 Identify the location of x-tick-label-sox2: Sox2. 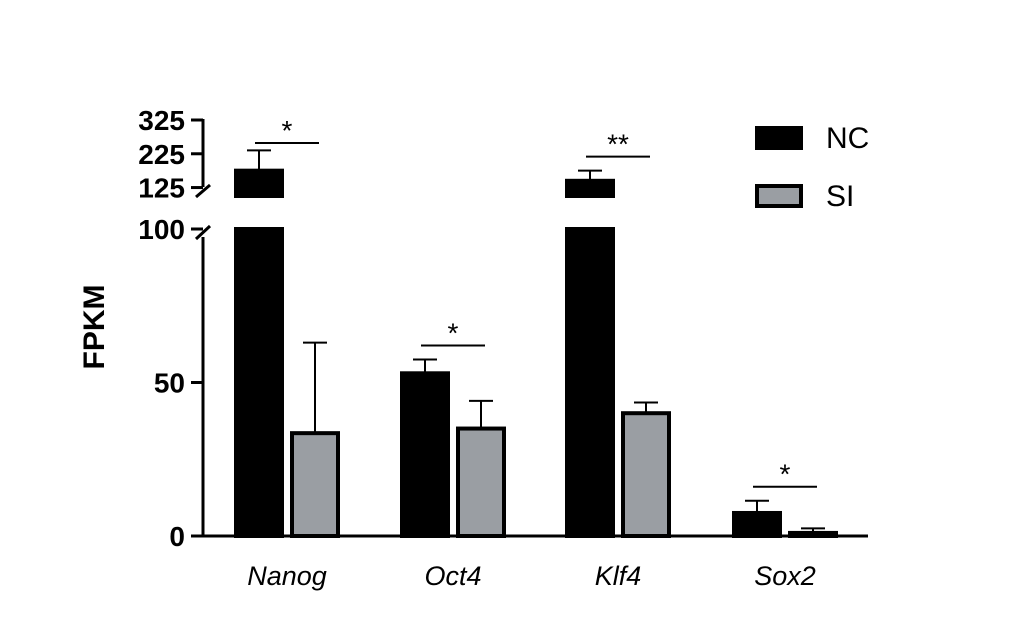
(785, 576).